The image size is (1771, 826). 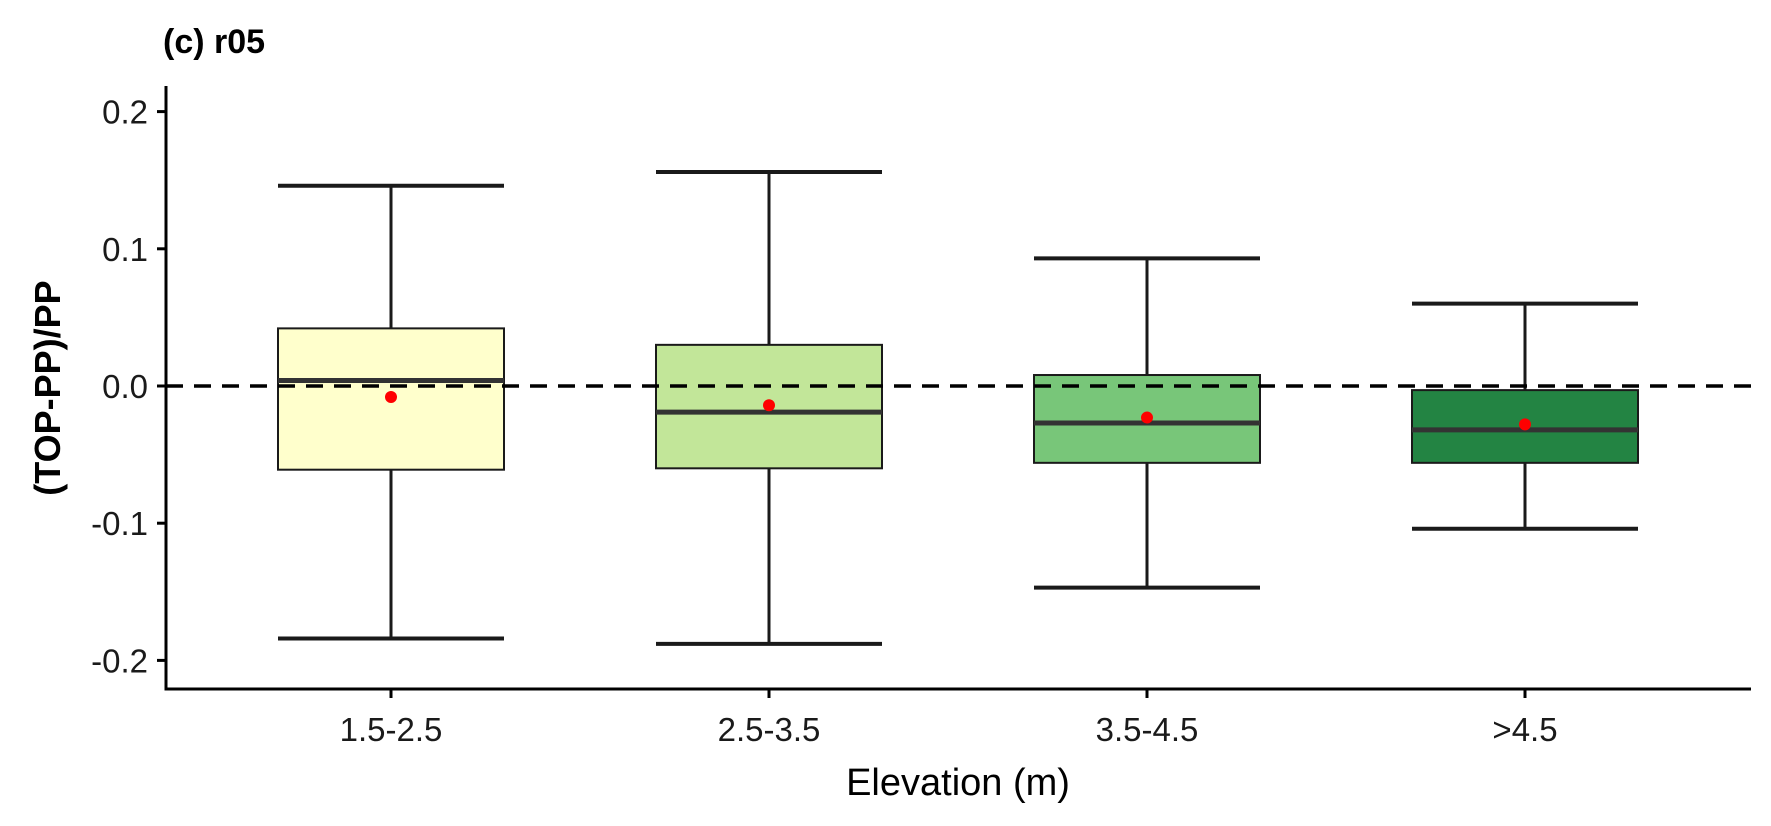 What do you see at coordinates (1524, 729) in the screenshot?
I see `x-tick-label: >4.5` at bounding box center [1524, 729].